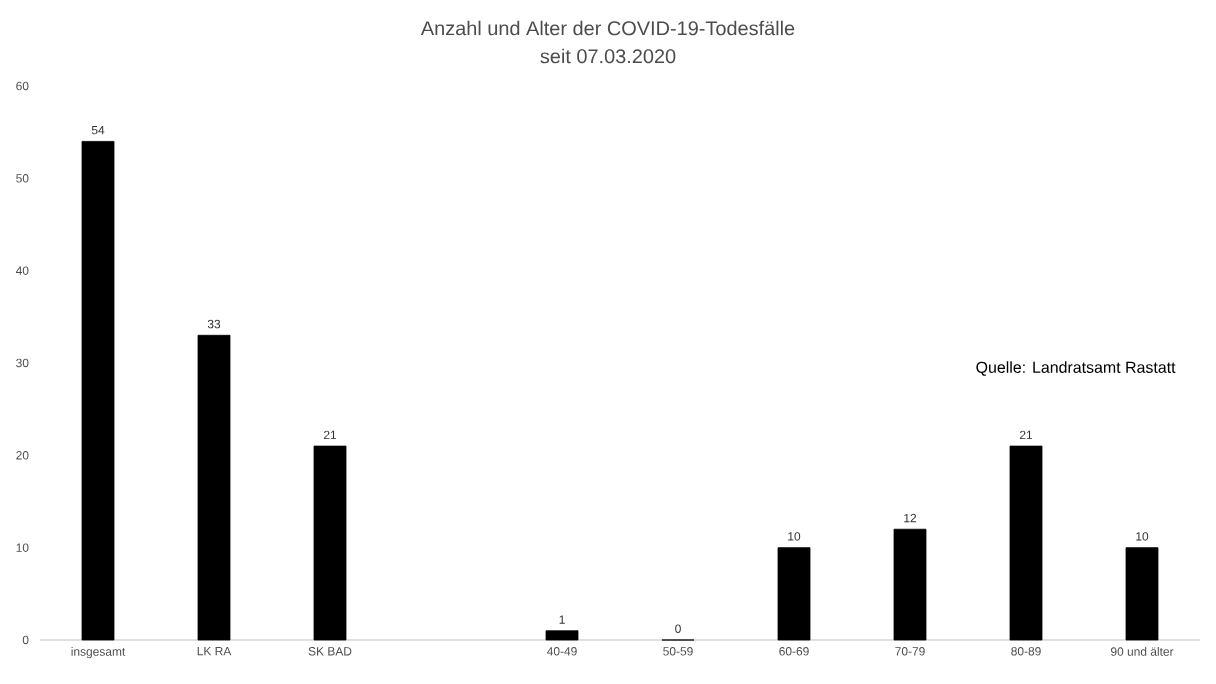 This screenshot has width=1216, height=684. I want to click on chart-subtitle: seit 07.03.2020, so click(608, 56).